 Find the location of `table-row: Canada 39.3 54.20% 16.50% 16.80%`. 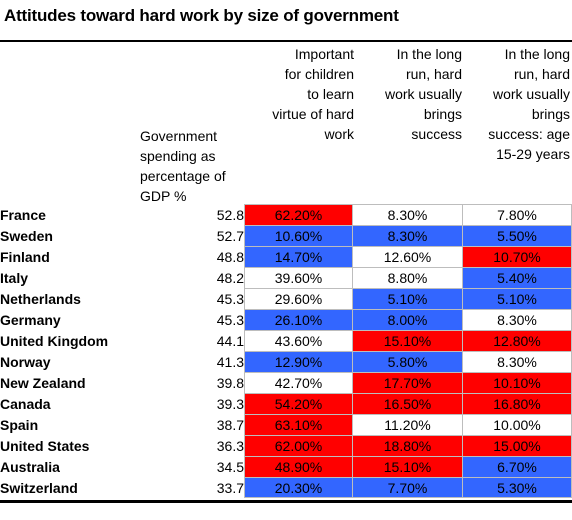

table-row: Canada 39.3 54.20% 16.50% 16.80% is located at coordinates (286, 403).